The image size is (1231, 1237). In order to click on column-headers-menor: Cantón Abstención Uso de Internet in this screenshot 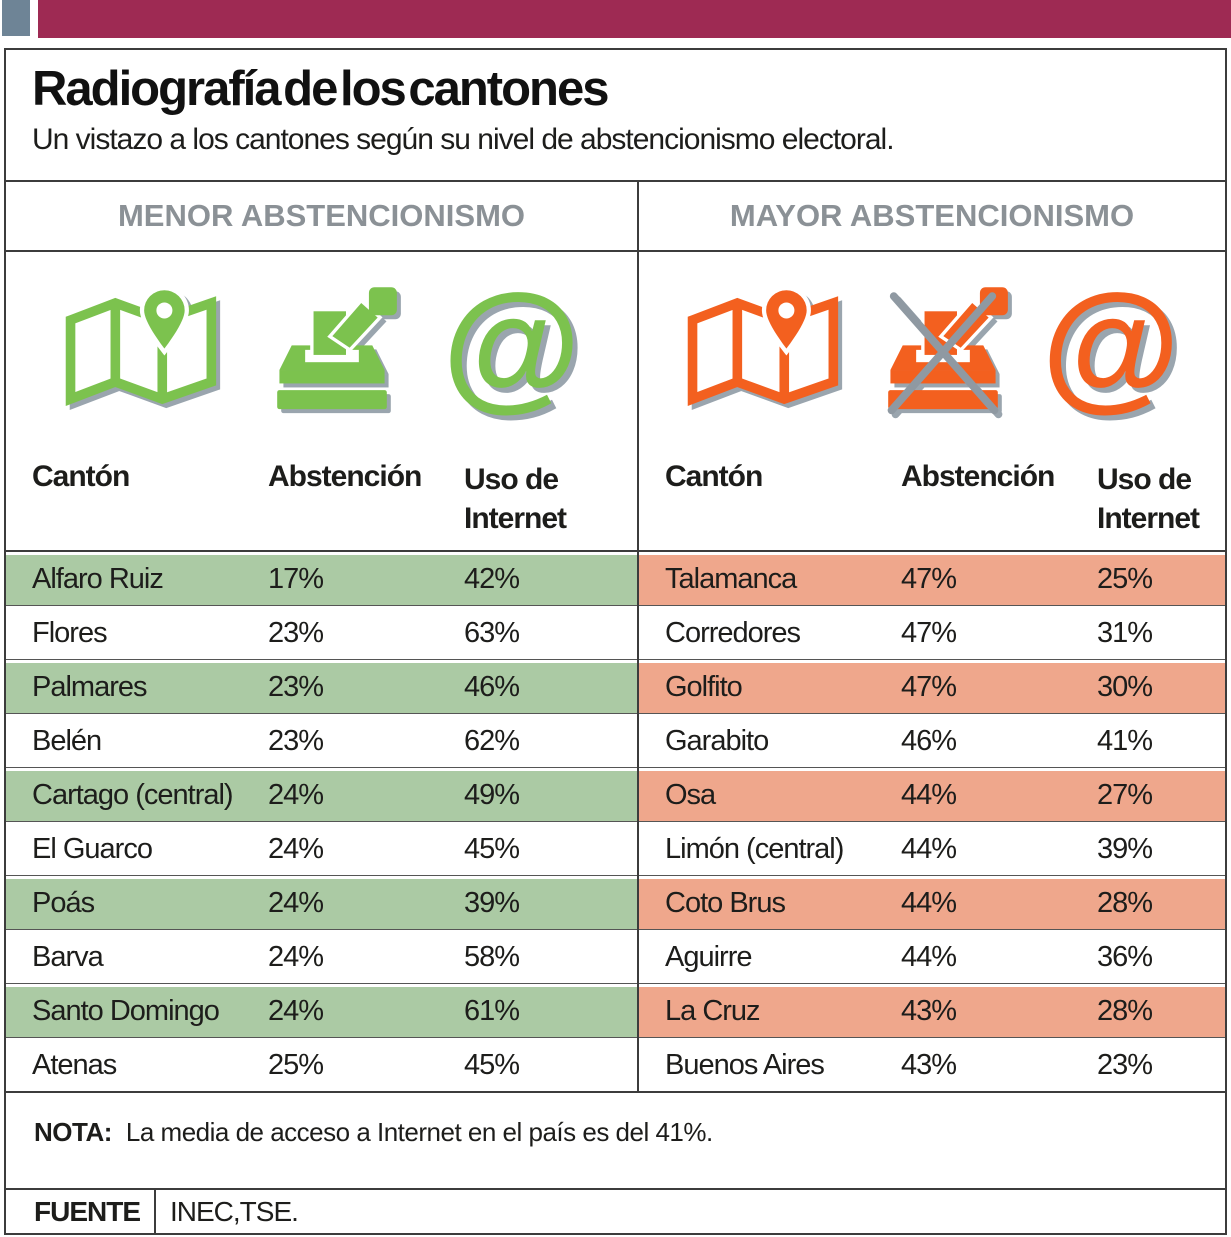, I will do `click(321, 500)`.